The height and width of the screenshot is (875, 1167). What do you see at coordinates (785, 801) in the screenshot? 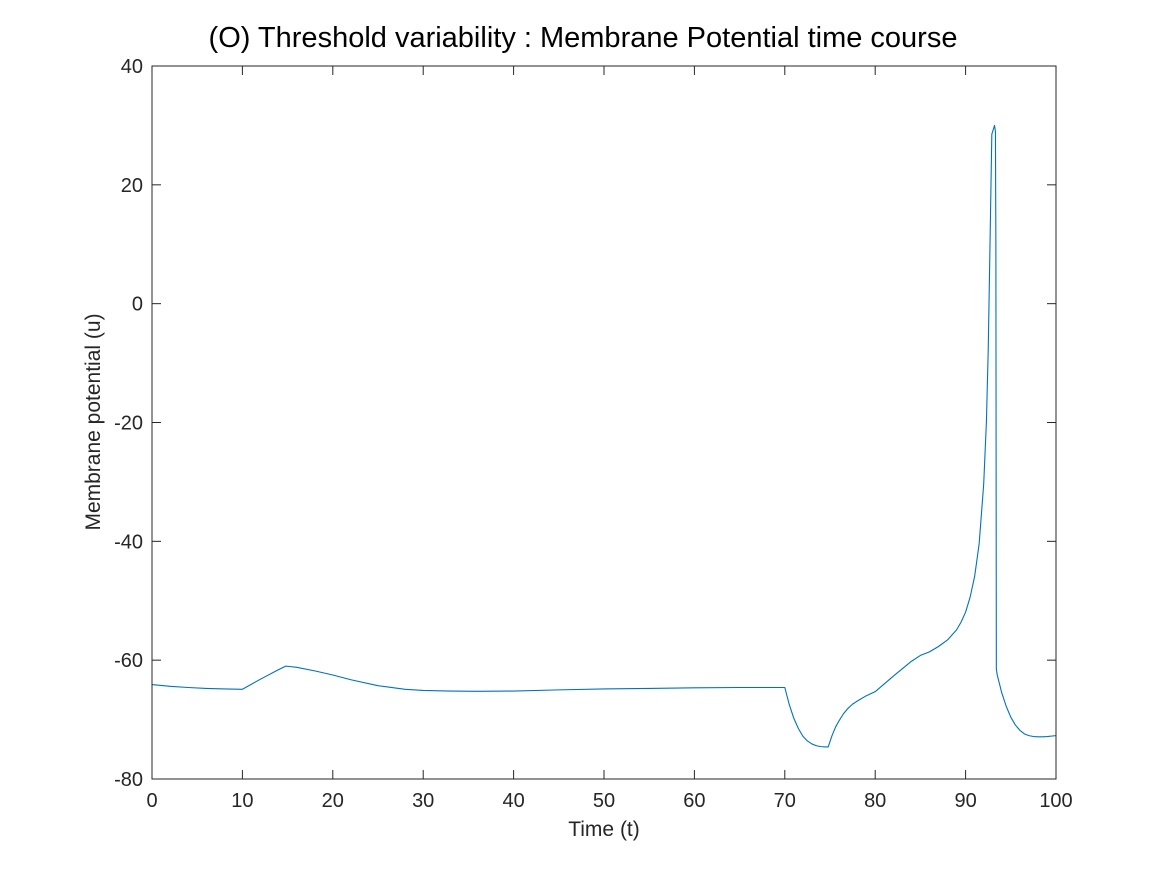
I see `x-tick-label: 70` at bounding box center [785, 801].